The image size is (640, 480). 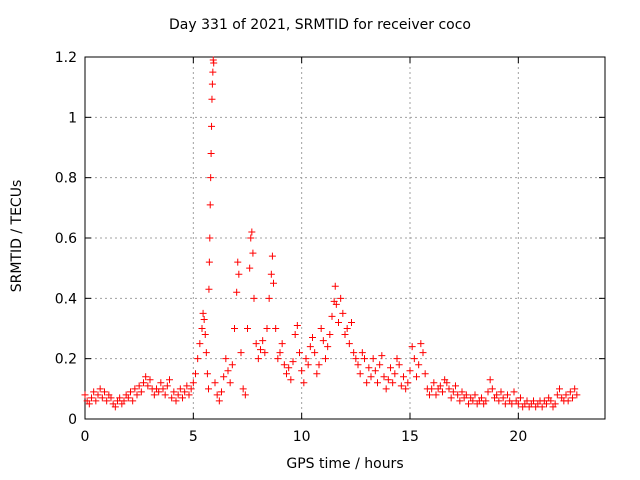 I want to click on x-tick-label: 20, so click(x=518, y=437).